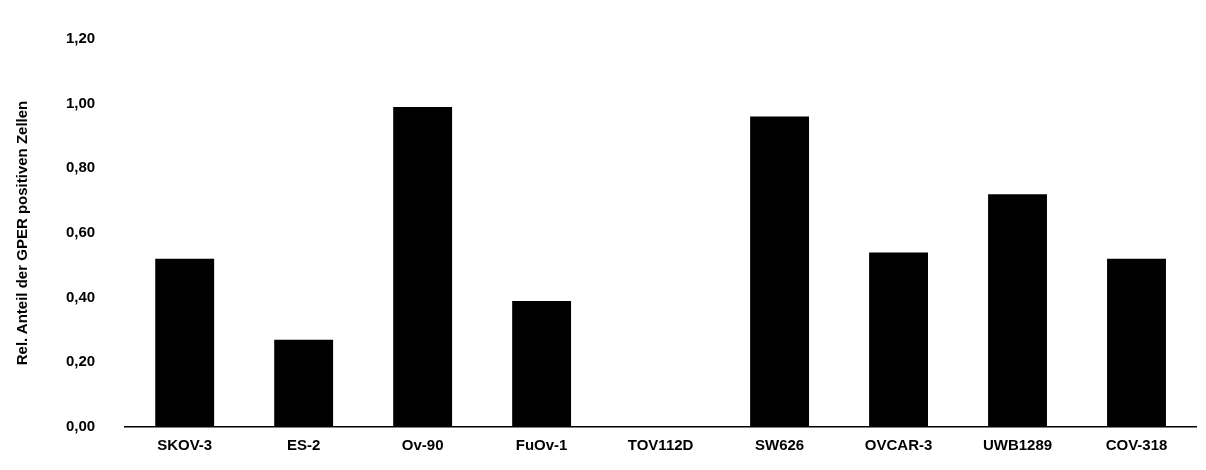 This screenshot has height=470, width=1206. Describe the element at coordinates (22, 233) in the screenshot. I see `y-axis-title: Rel. Anteil der GPER positiven Zellen` at that location.